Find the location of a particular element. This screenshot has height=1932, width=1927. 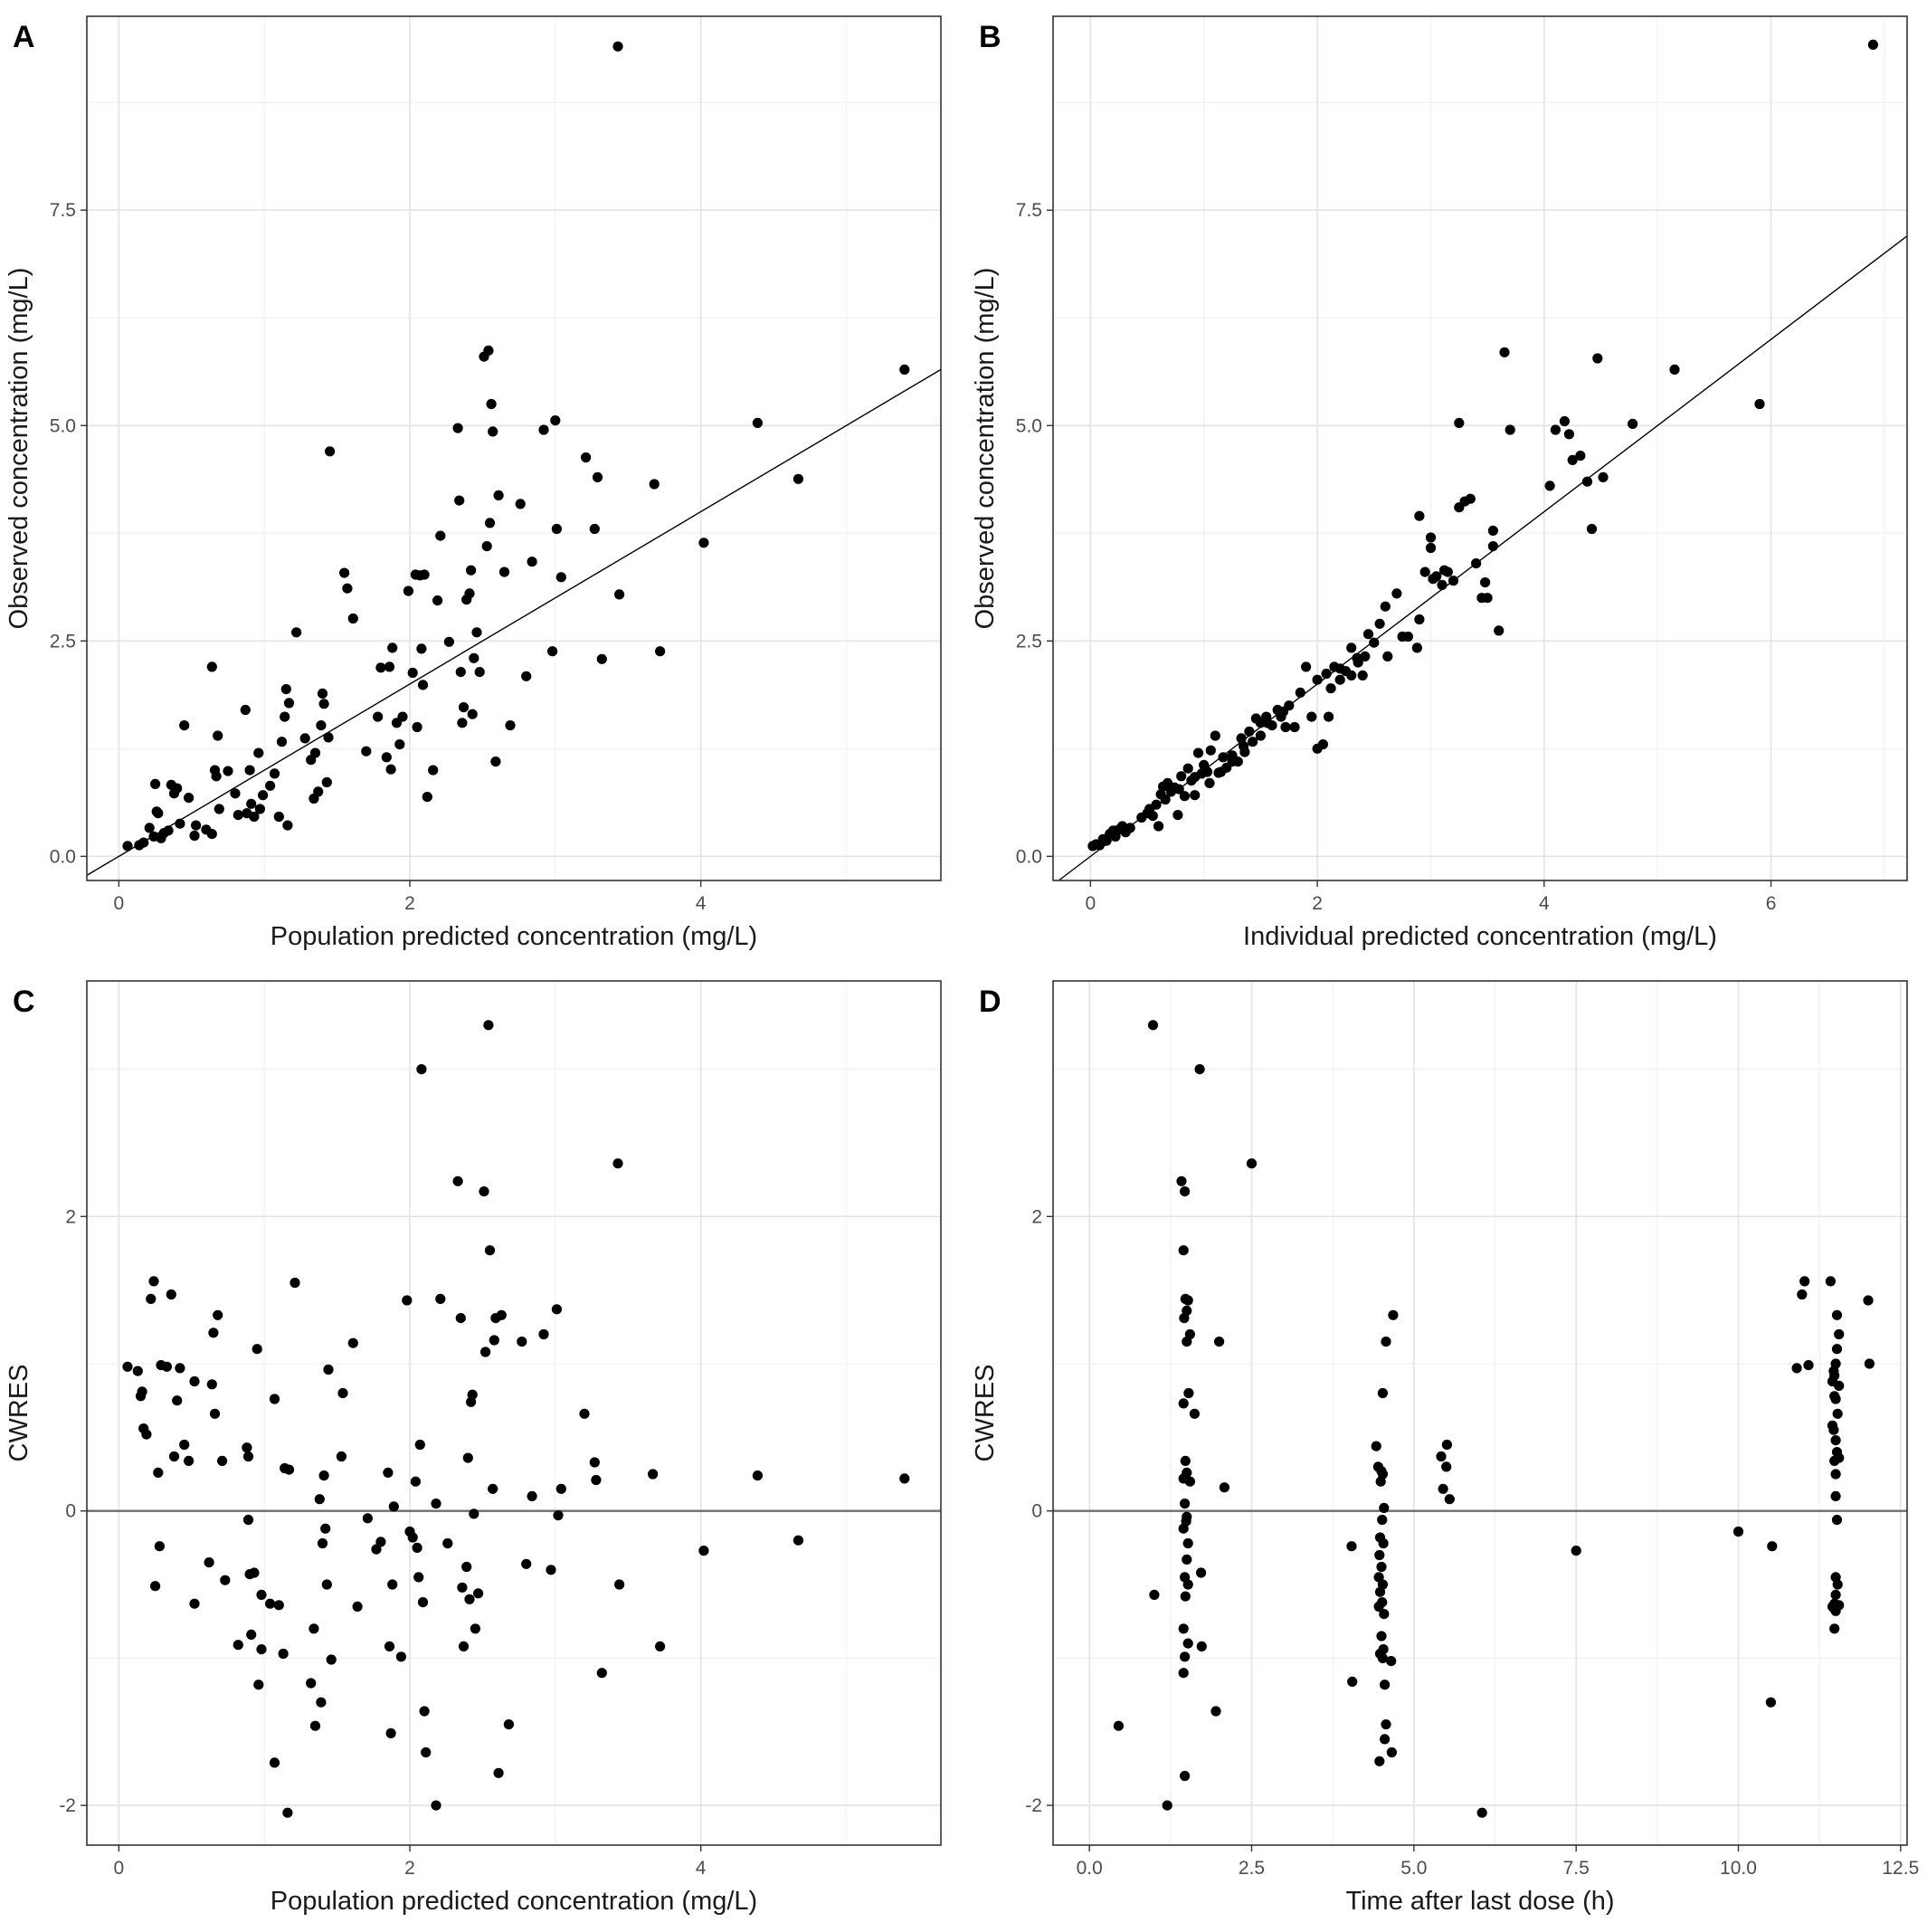

panel-c-y-title: CWRES is located at coordinates (19, 1413).